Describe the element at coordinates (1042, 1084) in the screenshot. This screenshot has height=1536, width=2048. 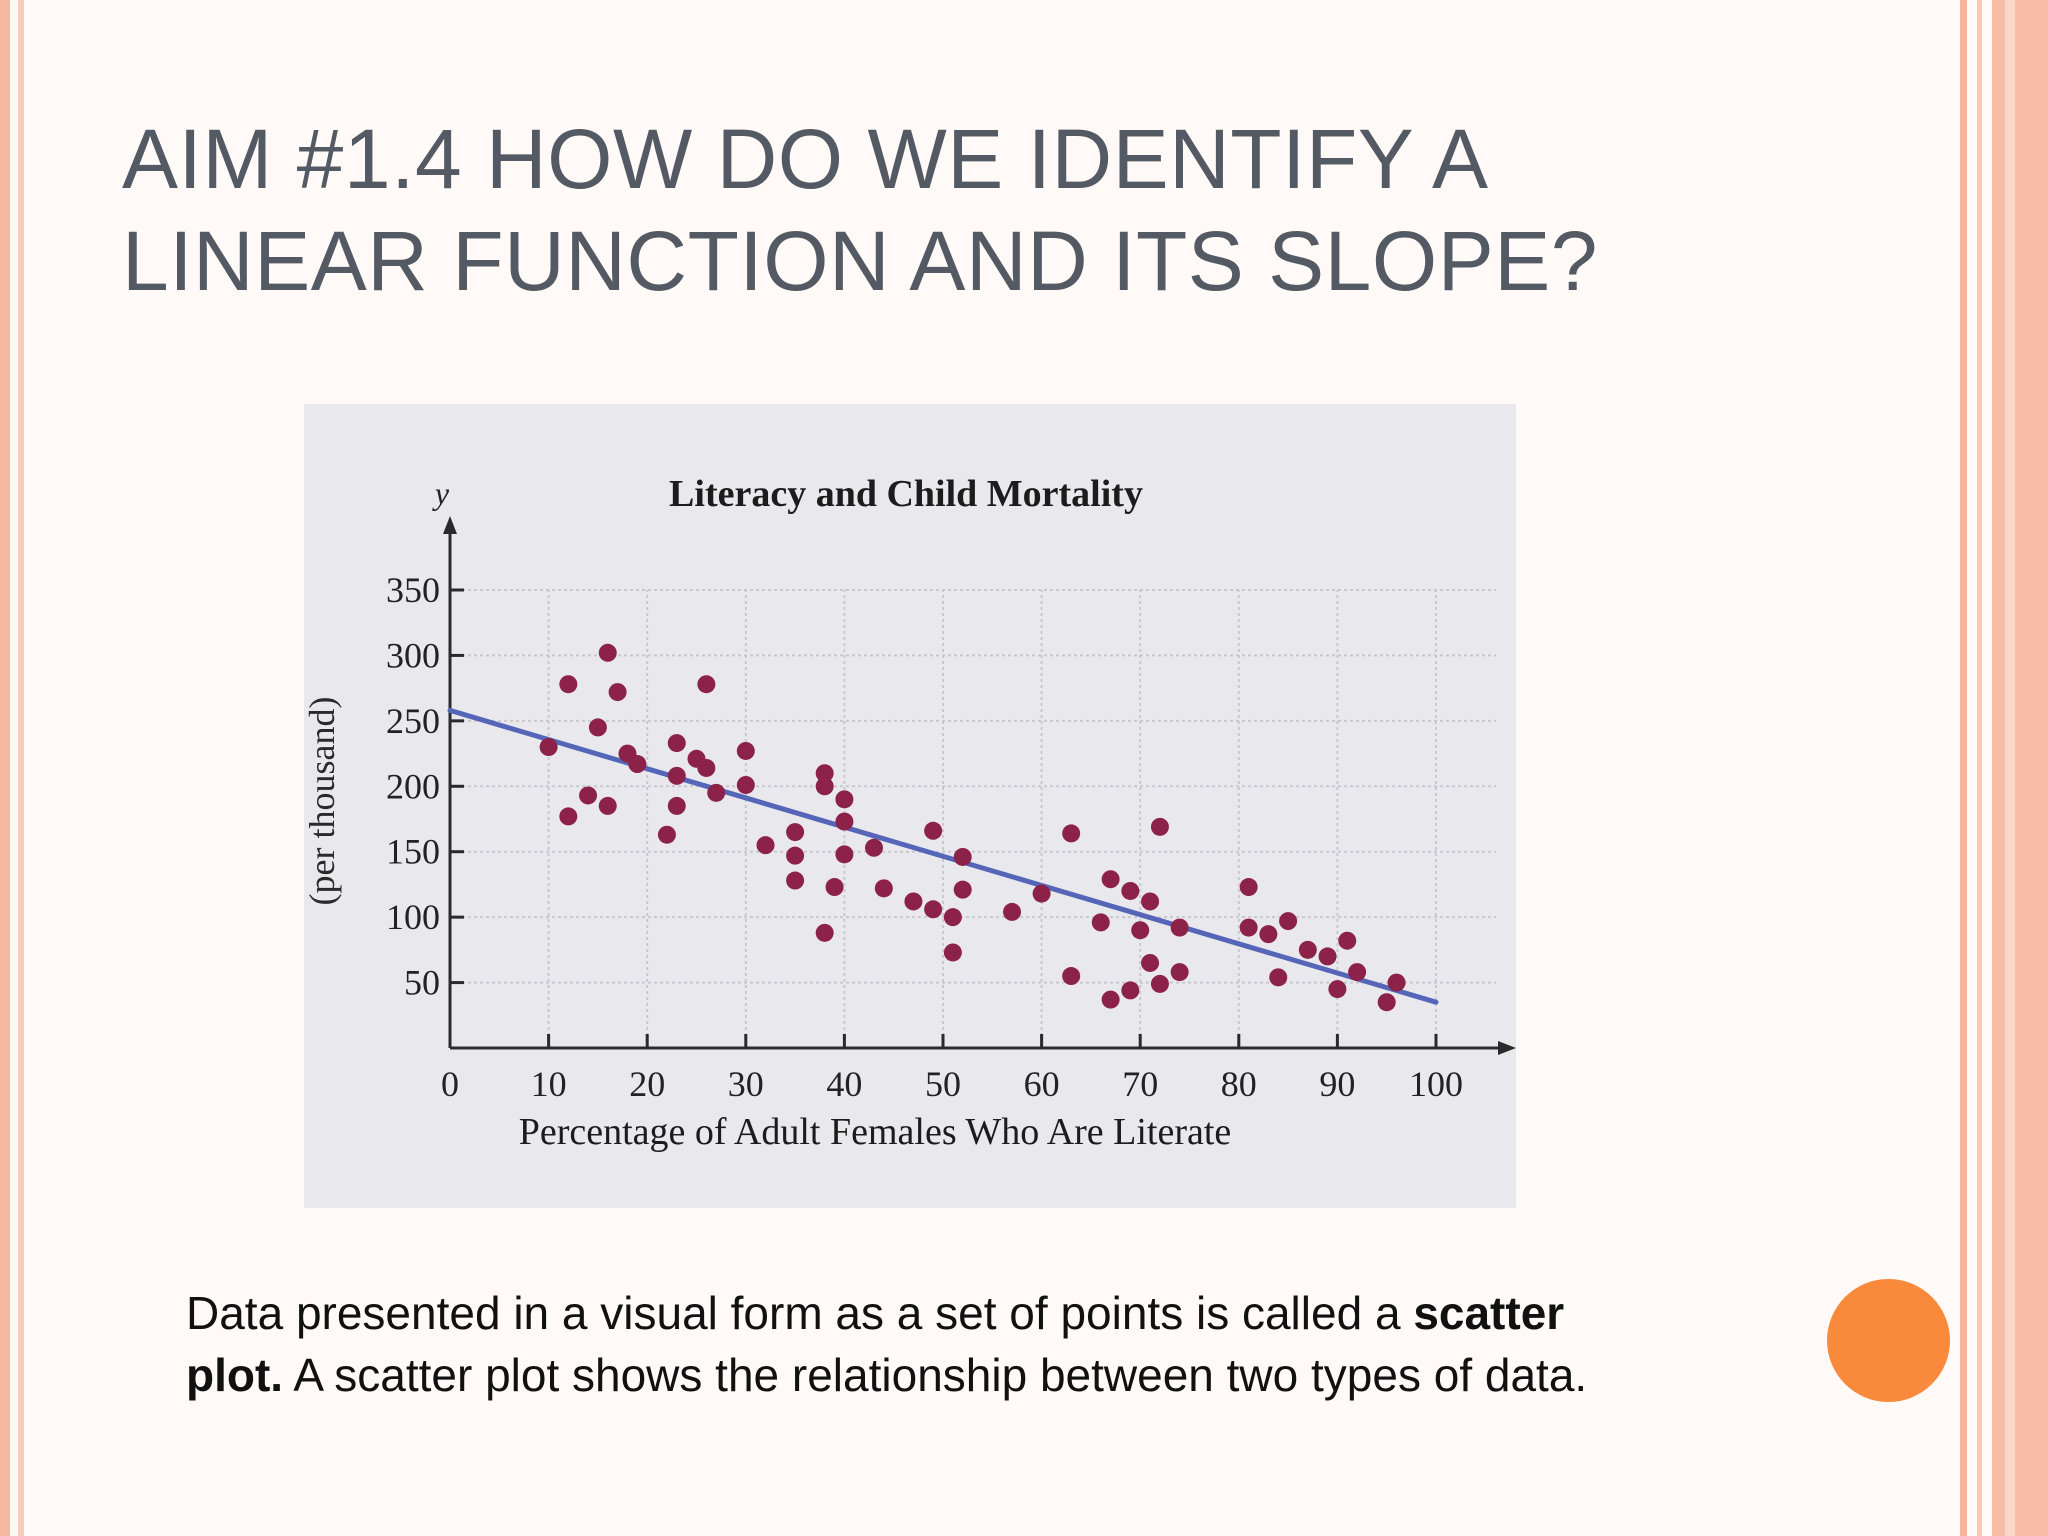
I see `x-tick-label: 60` at that location.